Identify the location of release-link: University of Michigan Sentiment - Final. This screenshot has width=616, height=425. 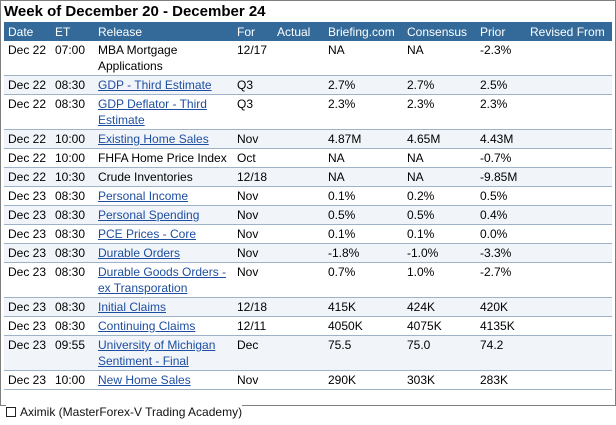
(157, 353).